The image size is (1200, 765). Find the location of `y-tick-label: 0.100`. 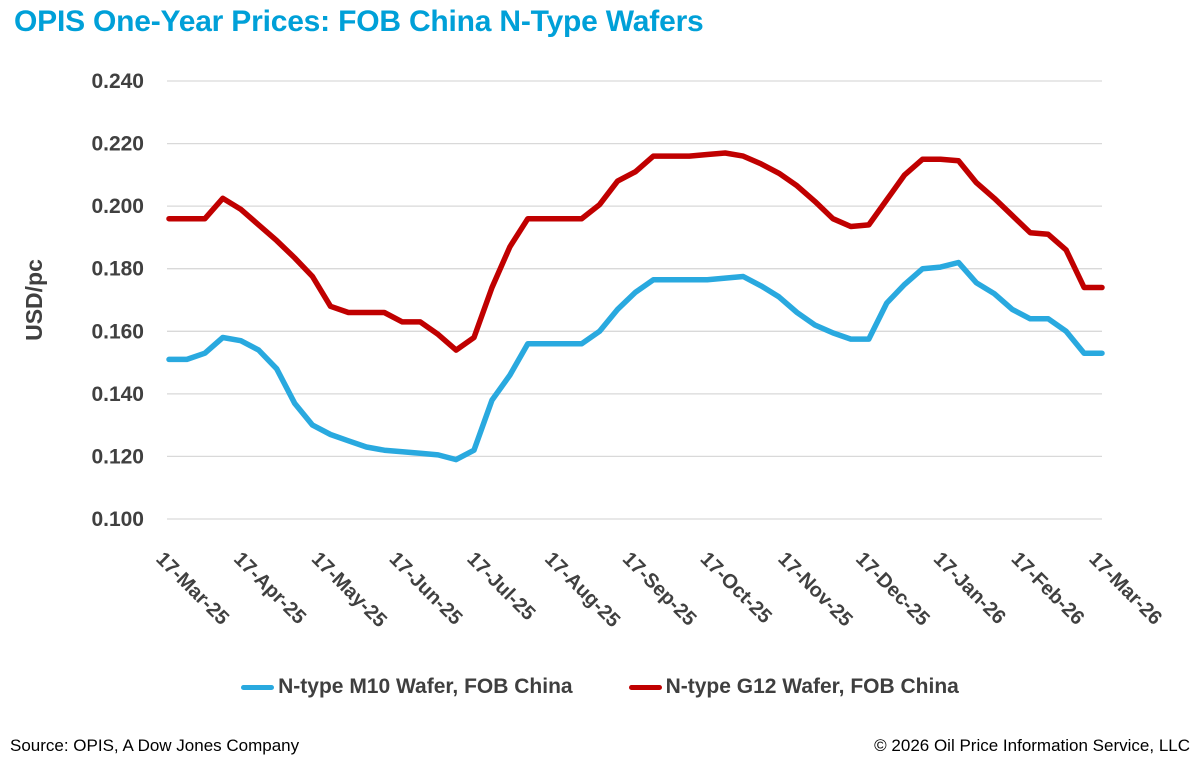

y-tick-label: 0.100 is located at coordinates (117, 519).